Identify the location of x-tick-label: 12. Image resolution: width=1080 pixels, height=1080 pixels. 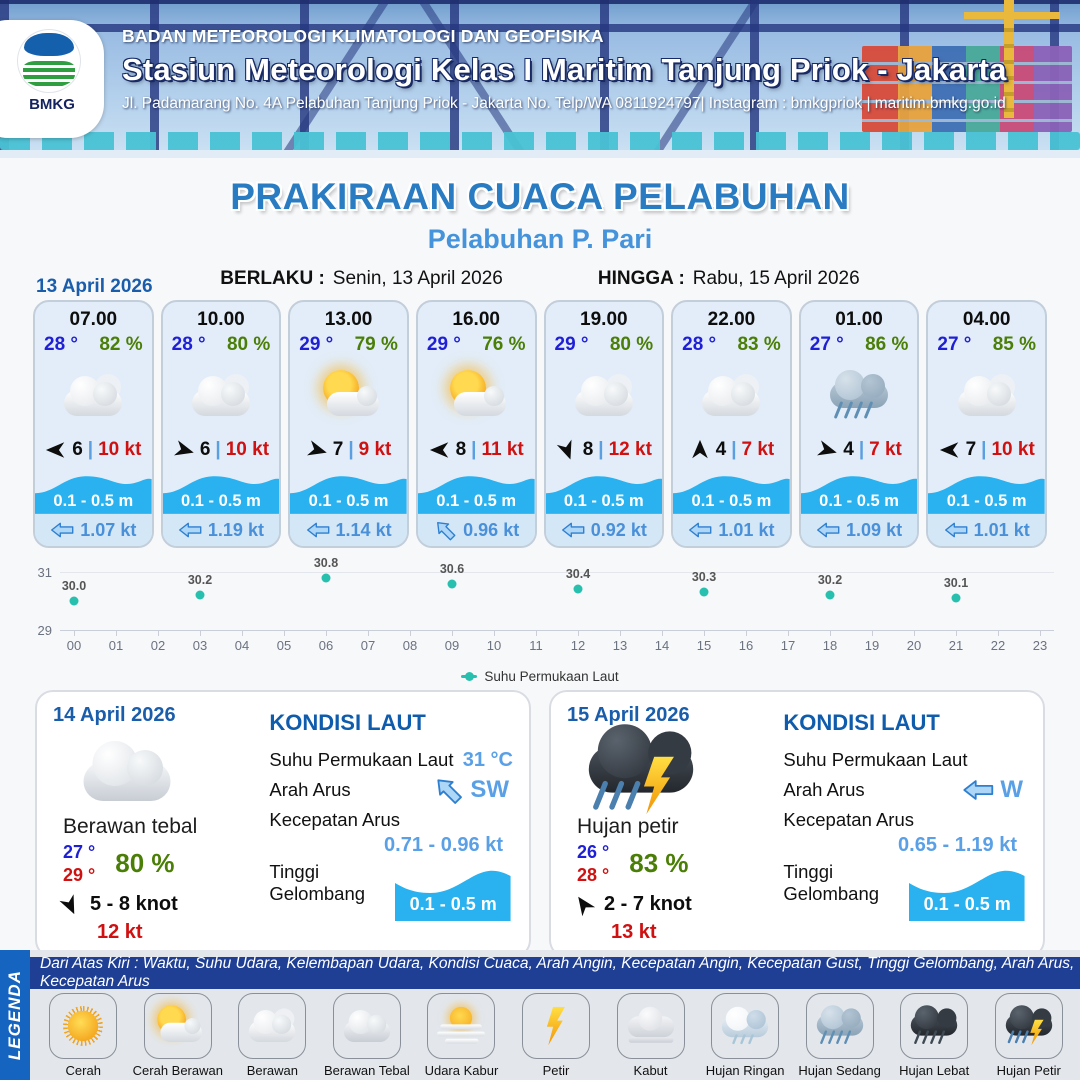
(578, 645).